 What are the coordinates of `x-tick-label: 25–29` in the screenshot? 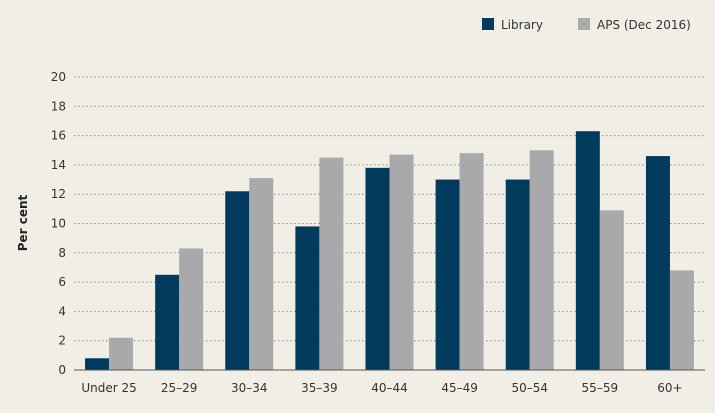 It's located at (179, 388).